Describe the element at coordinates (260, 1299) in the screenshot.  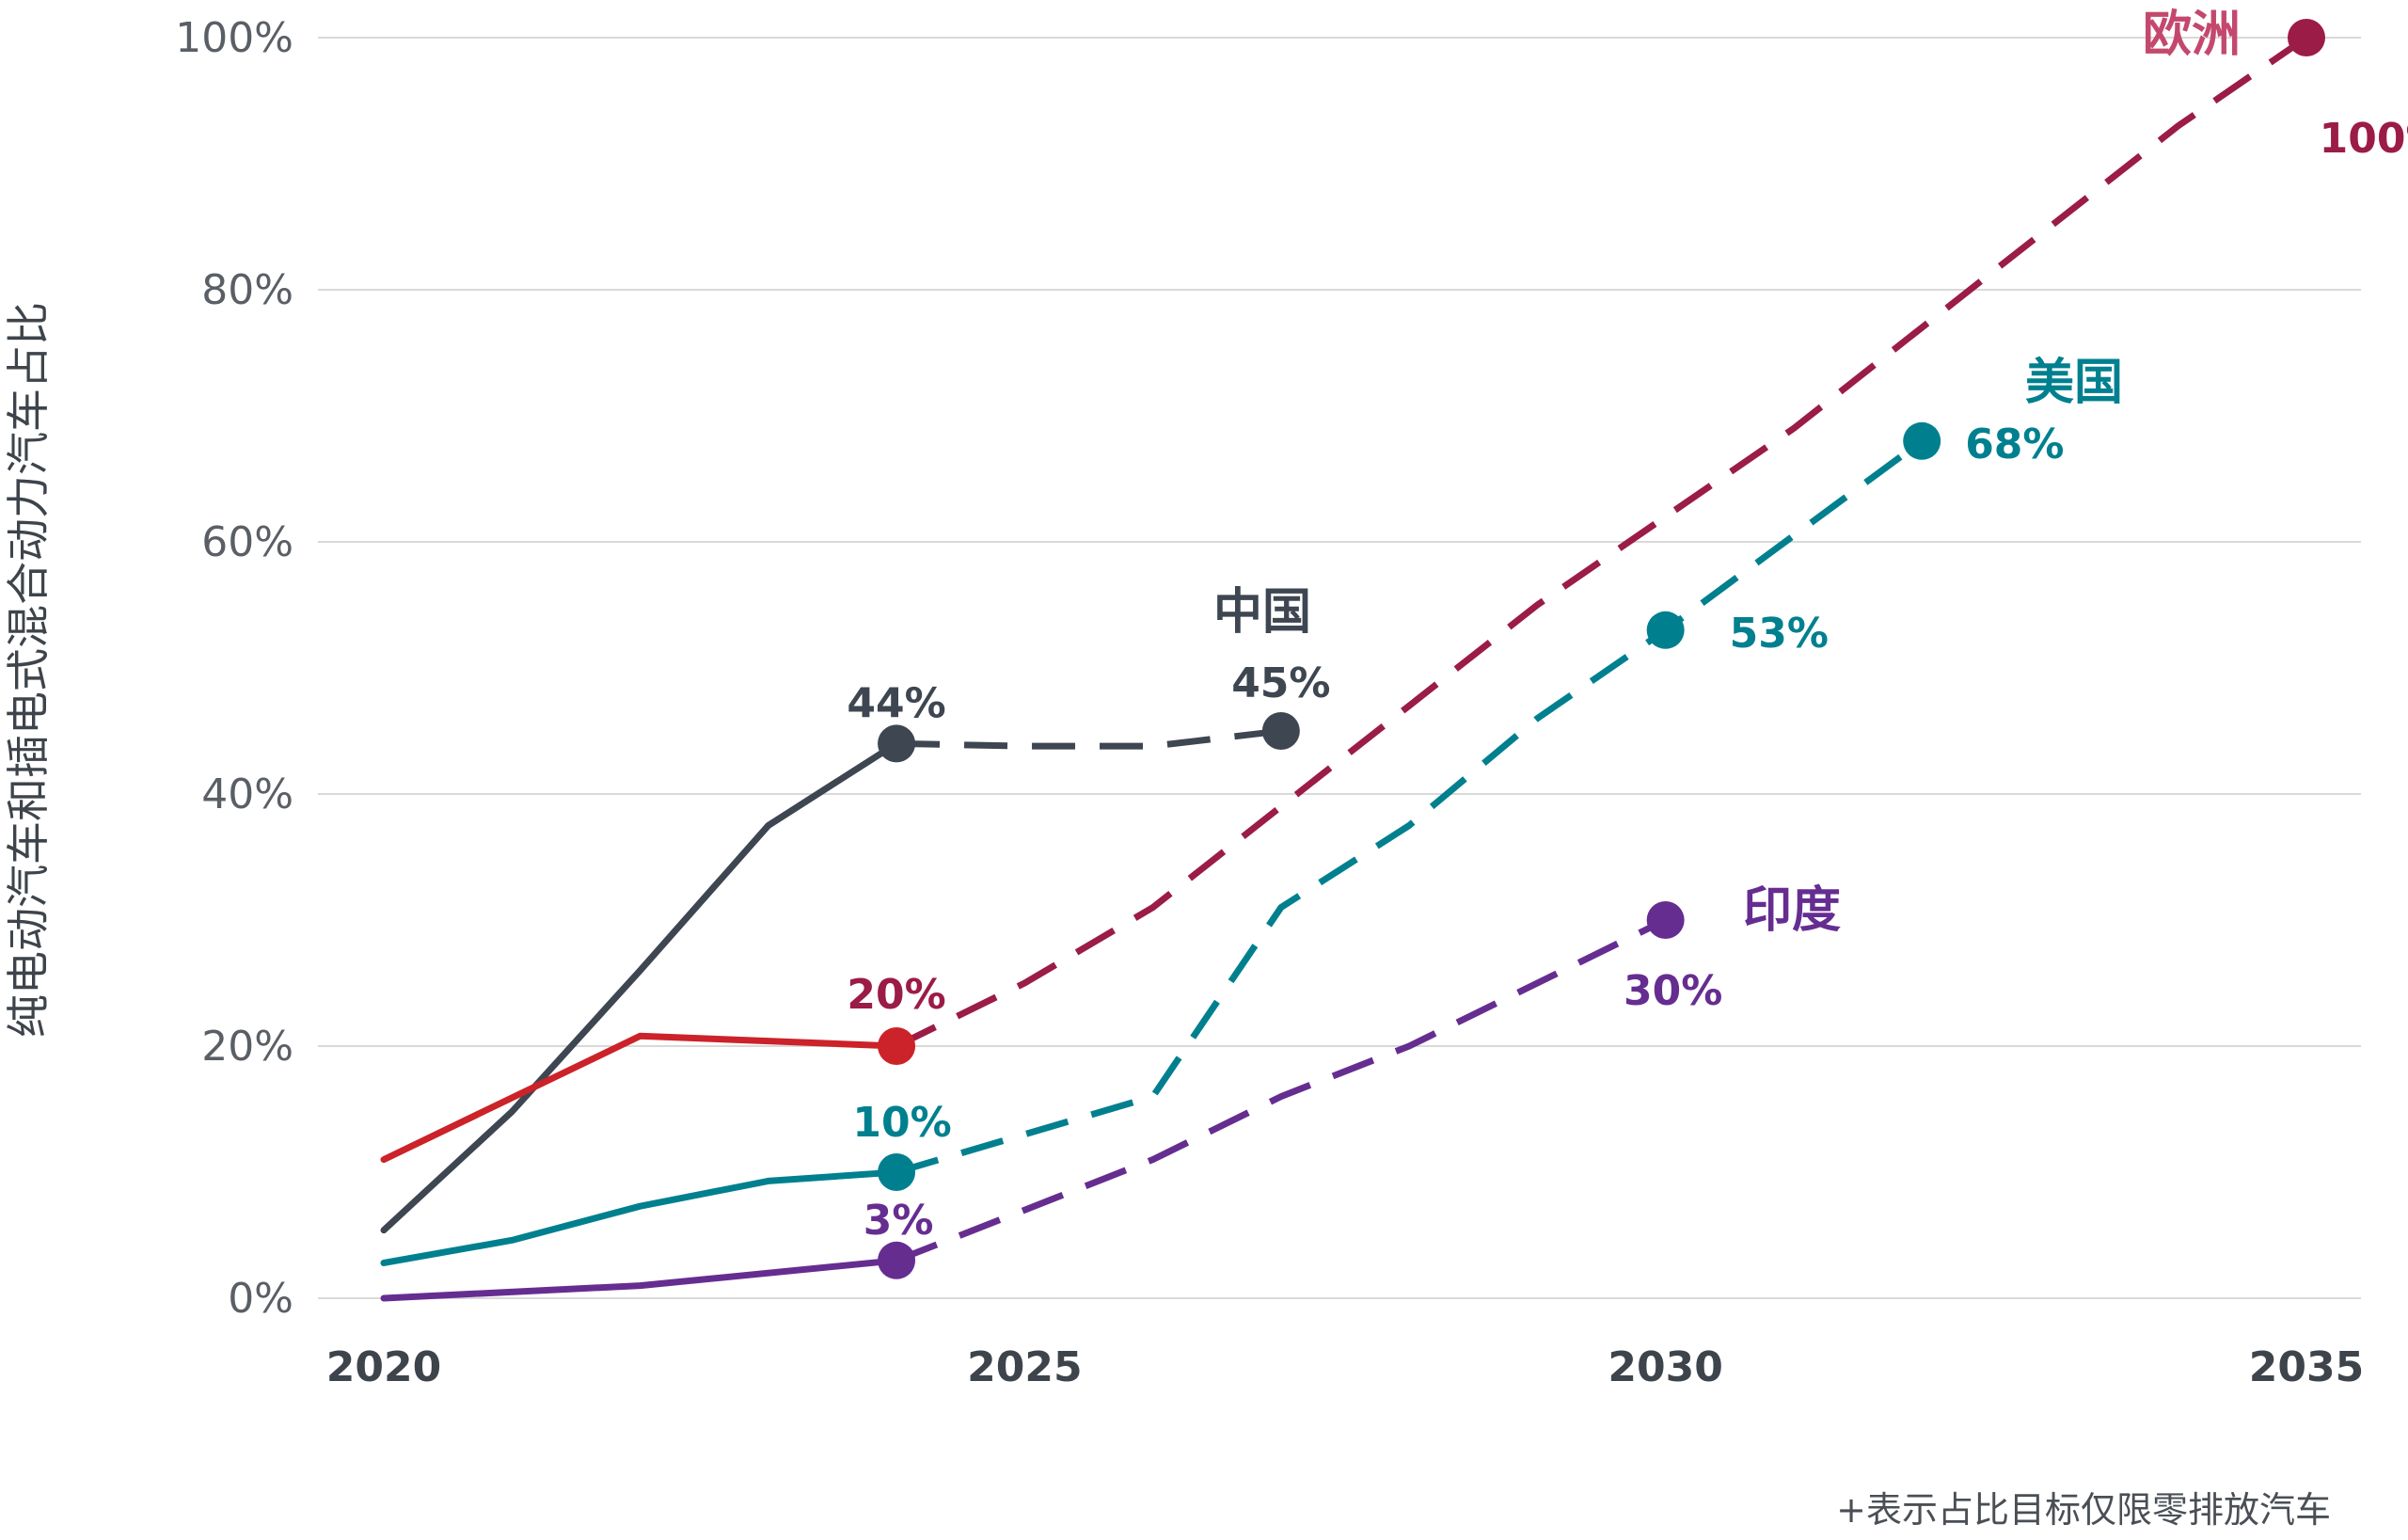
I see `y-tick-label: 0%` at that location.